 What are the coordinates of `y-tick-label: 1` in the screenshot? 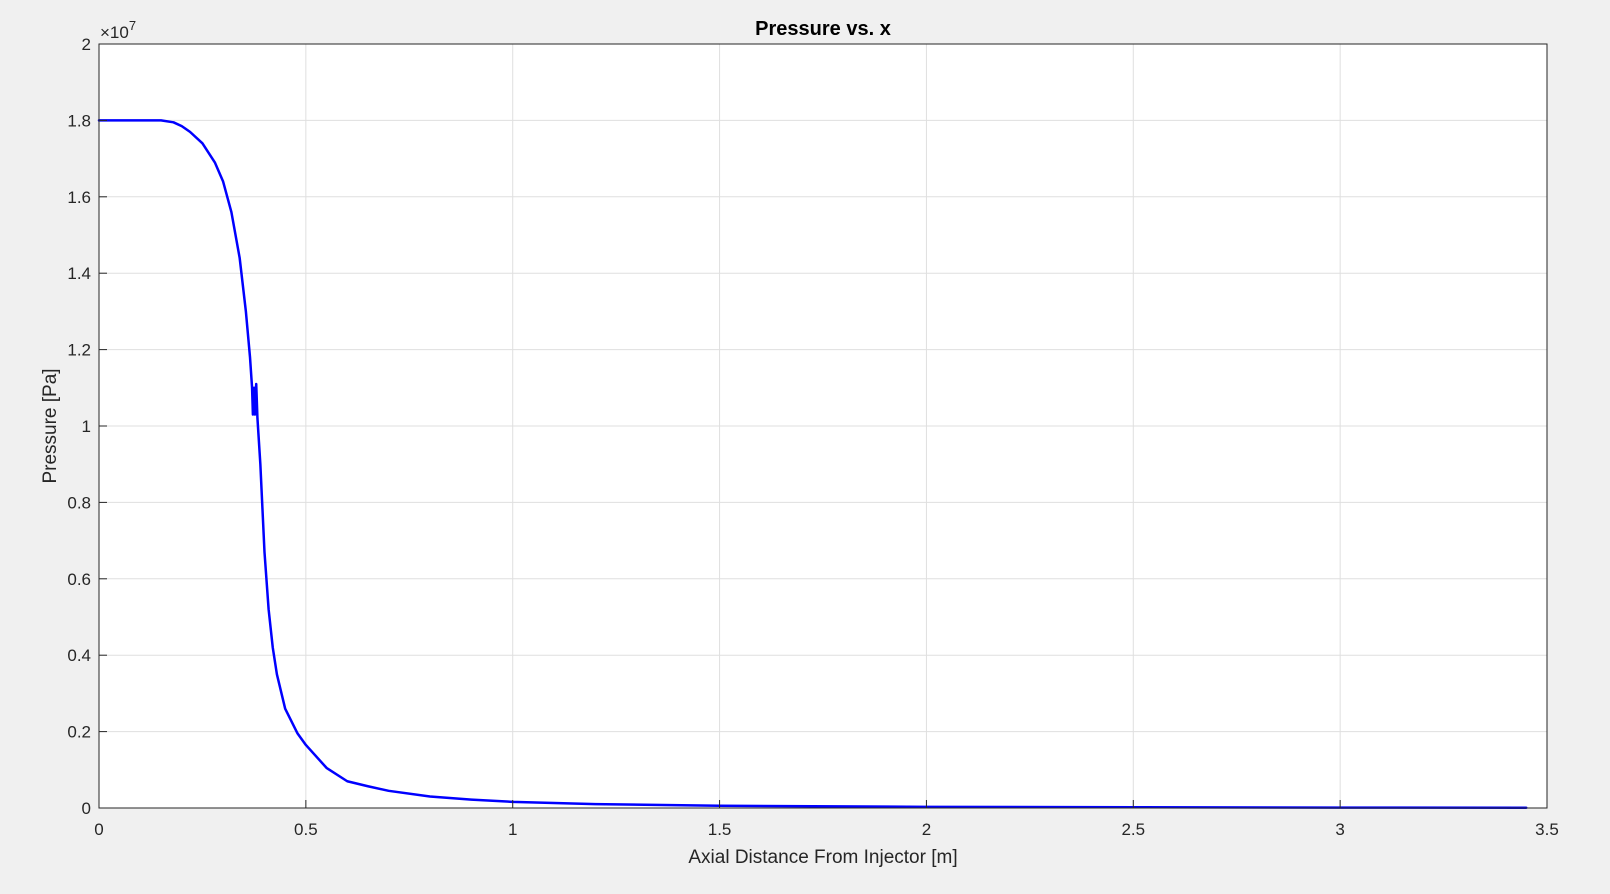 It's located at (86, 426).